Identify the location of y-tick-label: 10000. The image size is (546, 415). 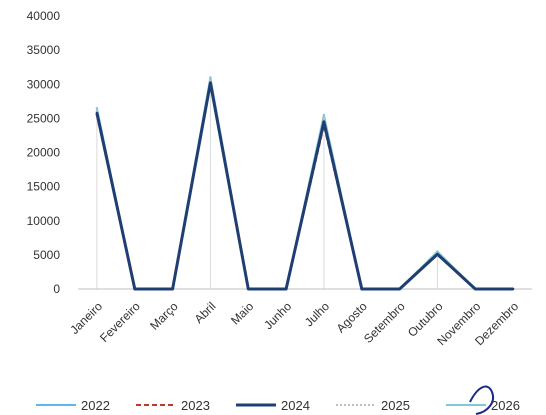
(44, 221).